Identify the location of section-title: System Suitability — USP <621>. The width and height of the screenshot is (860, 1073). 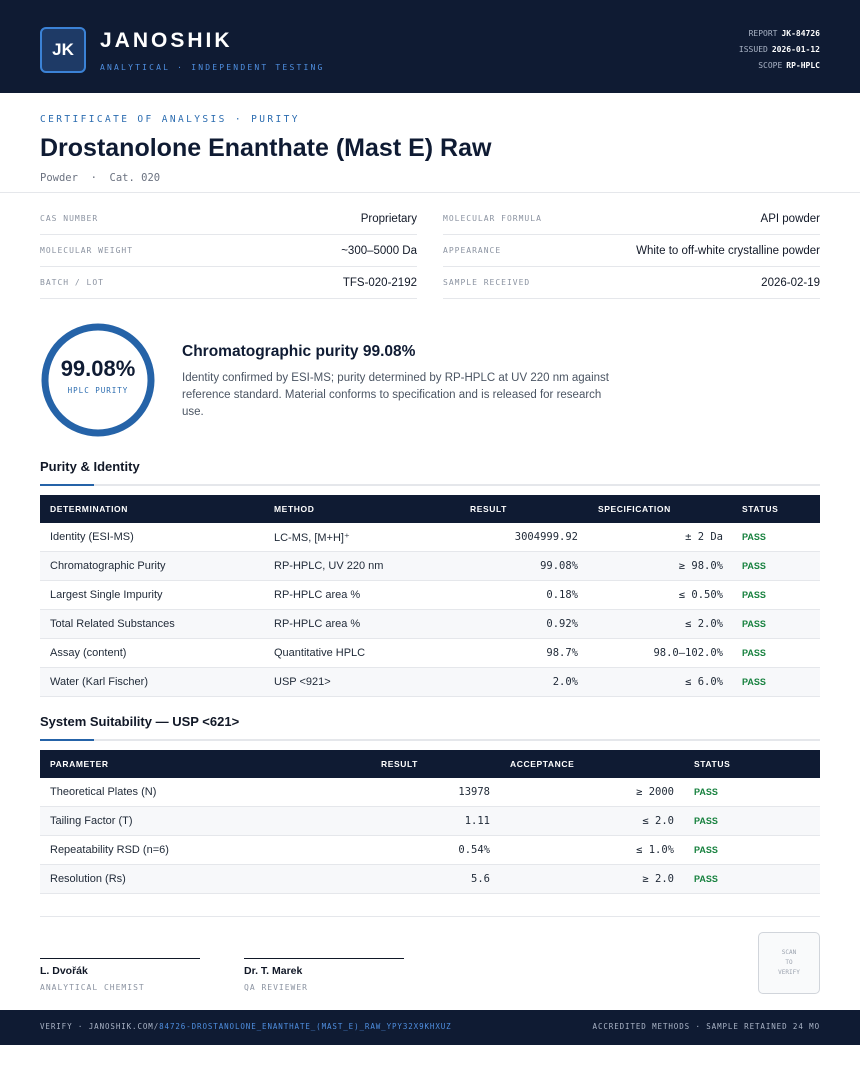
(140, 721).